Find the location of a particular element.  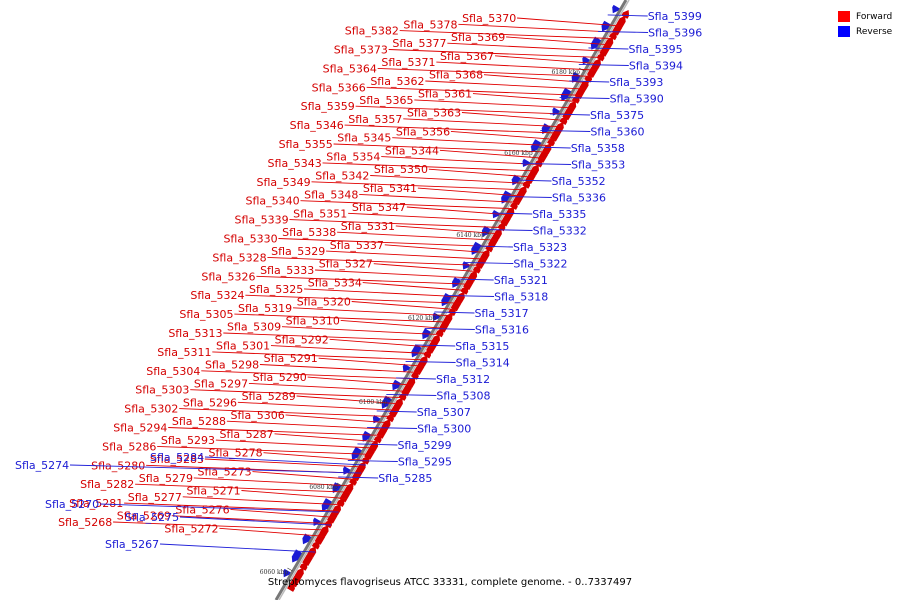

legend-swatch-reverse is located at coordinates (844, 31).